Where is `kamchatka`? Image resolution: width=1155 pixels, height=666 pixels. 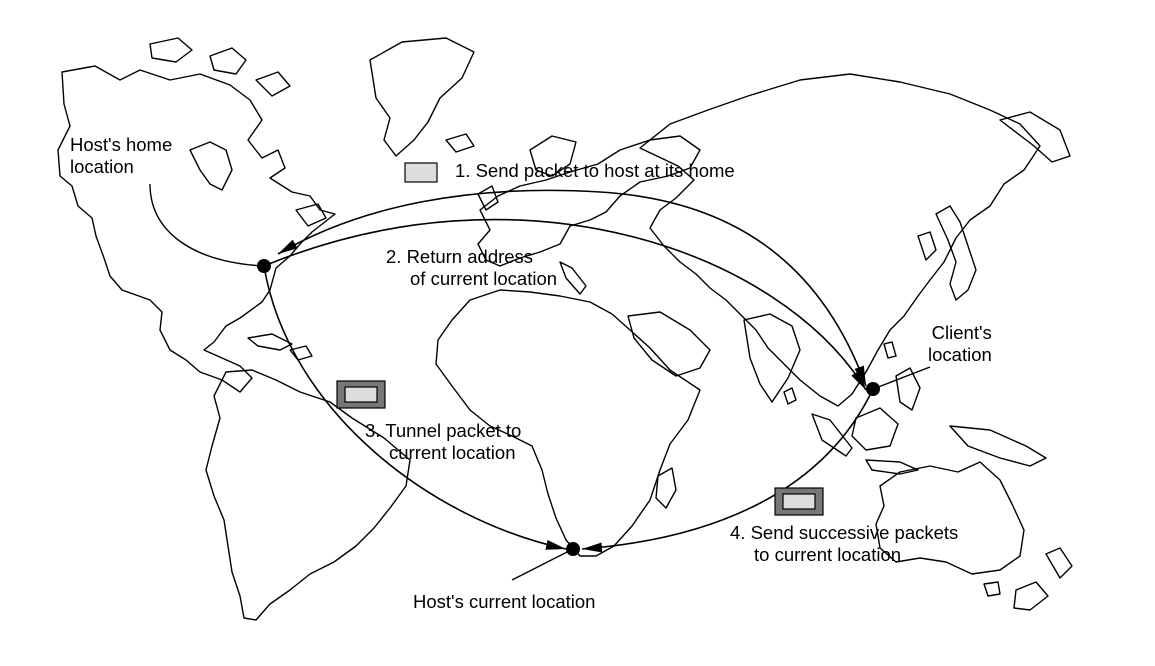
kamchatka is located at coordinates (1035, 137).